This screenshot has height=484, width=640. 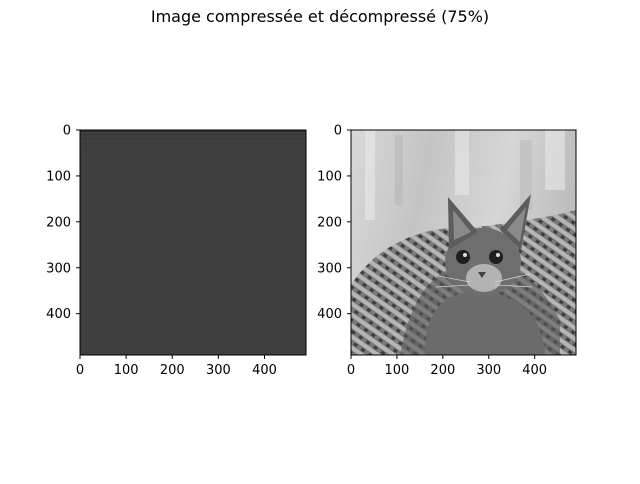 I want to click on left-y-tick-label: 300, so click(x=58, y=268).